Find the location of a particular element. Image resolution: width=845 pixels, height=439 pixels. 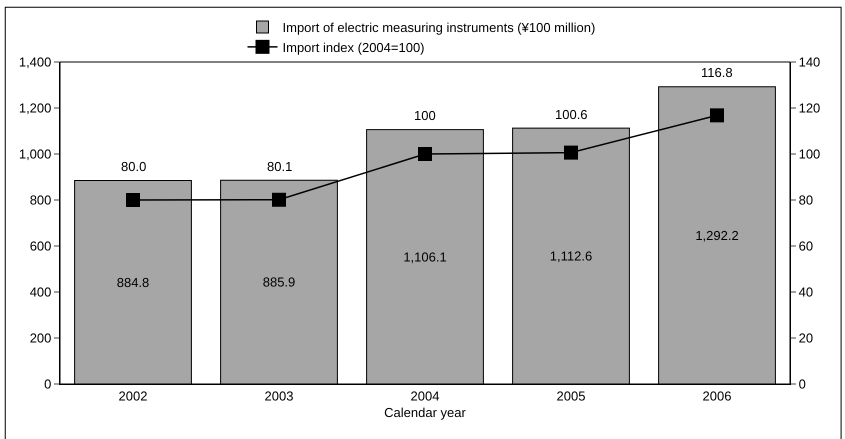

data-label: 884.8 is located at coordinates (133, 282).